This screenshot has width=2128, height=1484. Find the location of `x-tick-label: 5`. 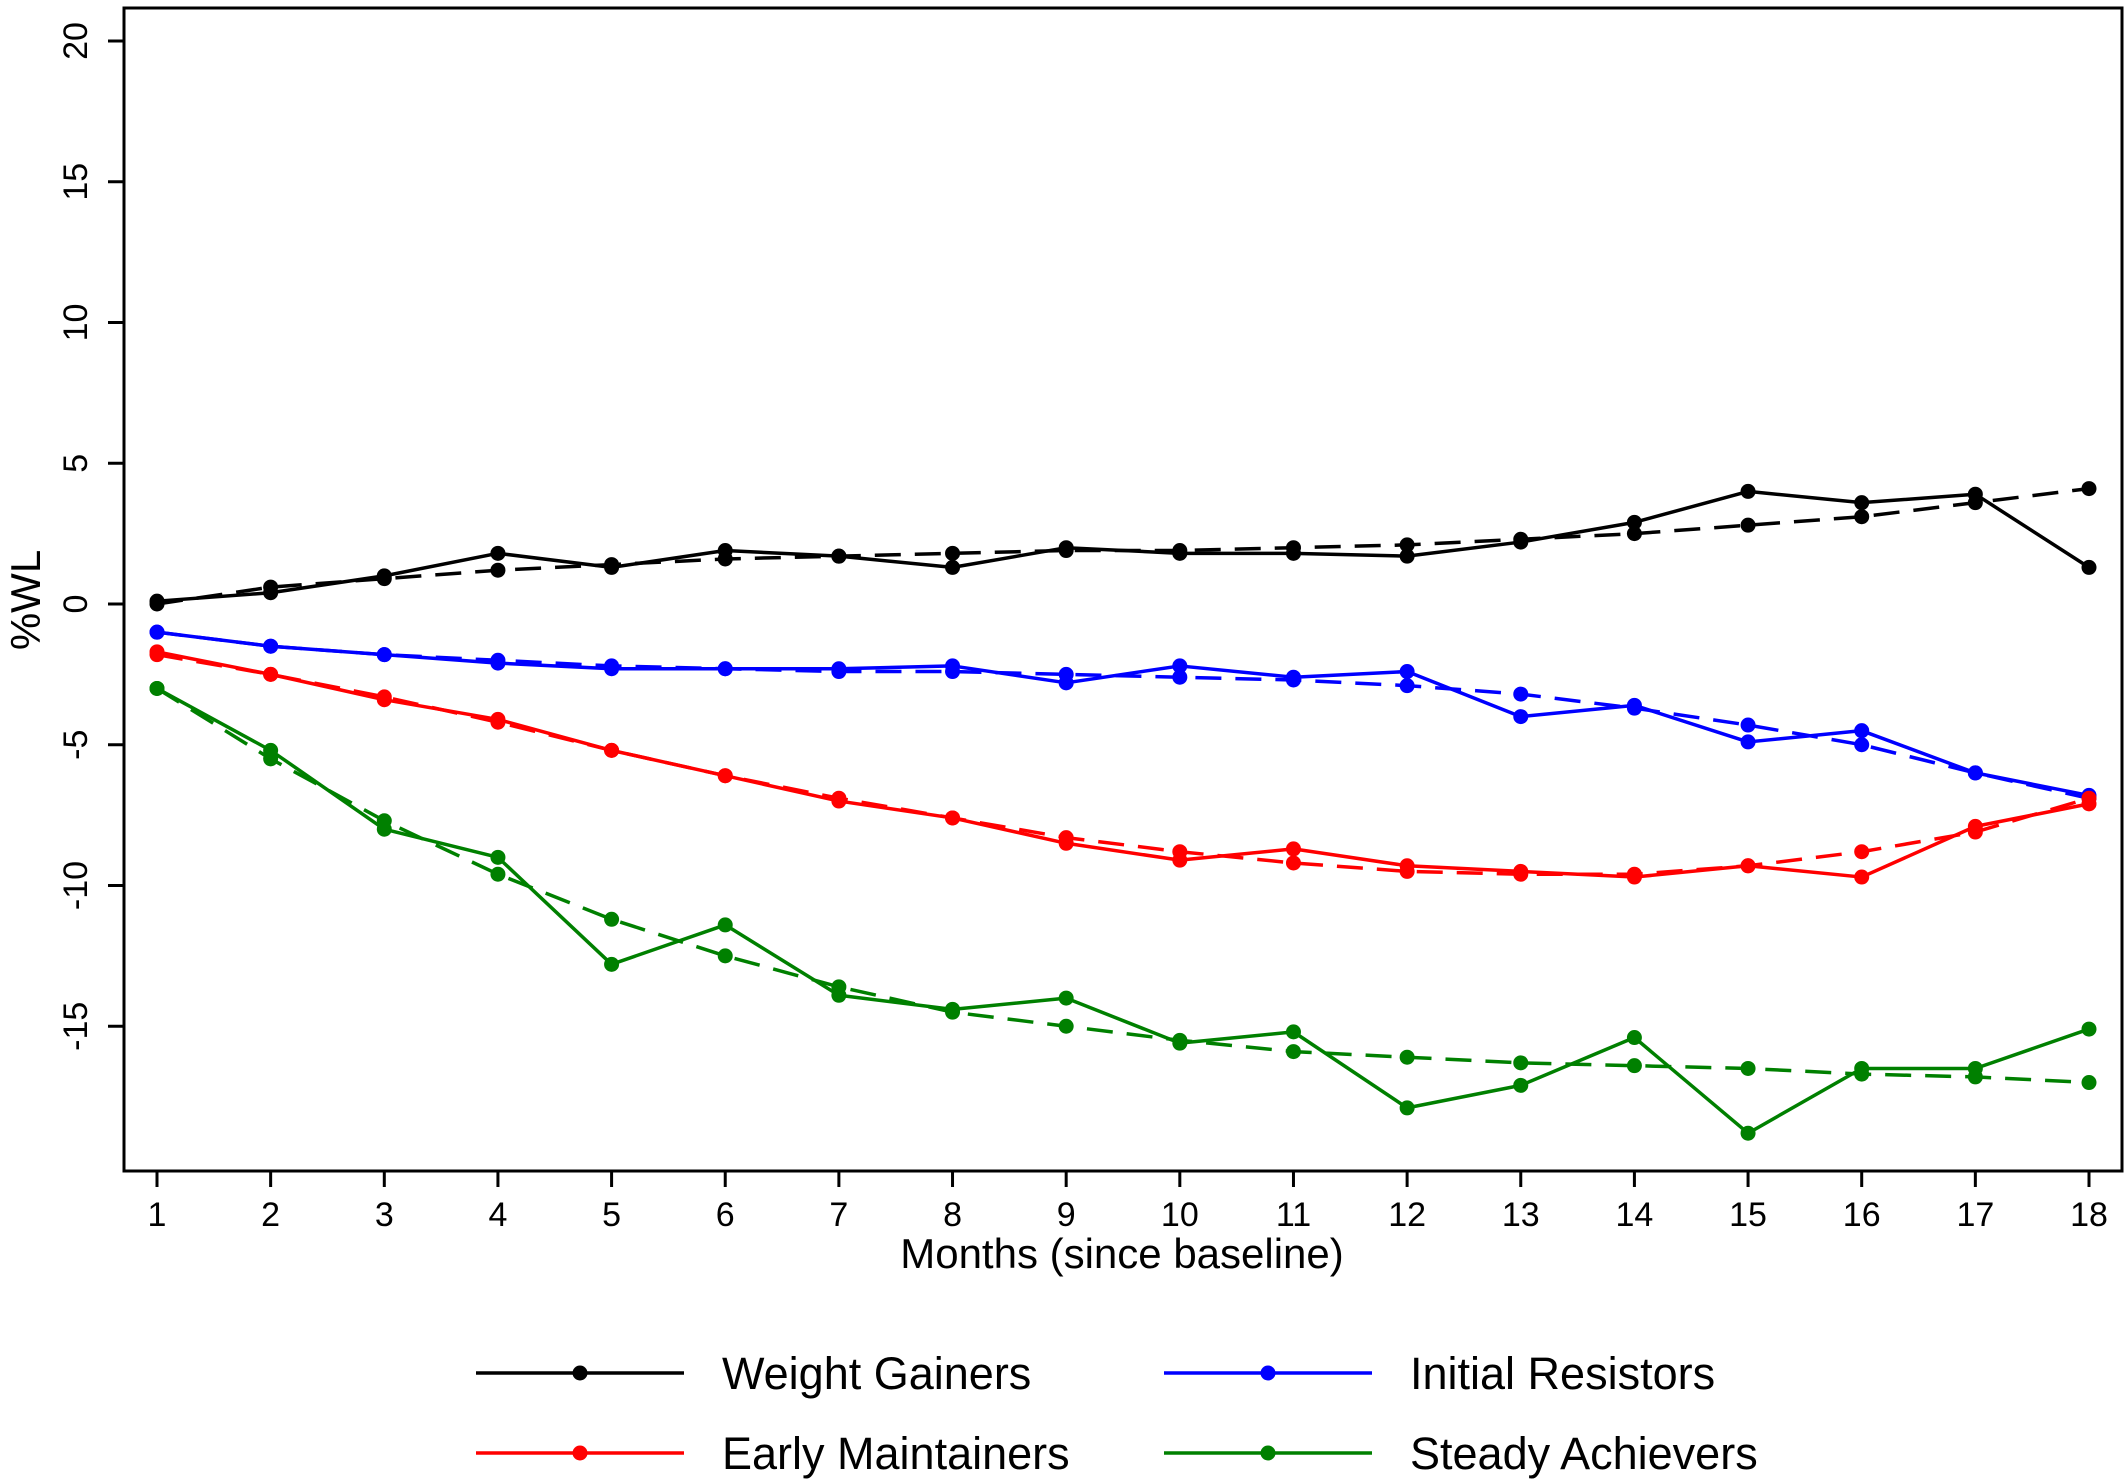

x-tick-label: 5 is located at coordinates (611, 1215).